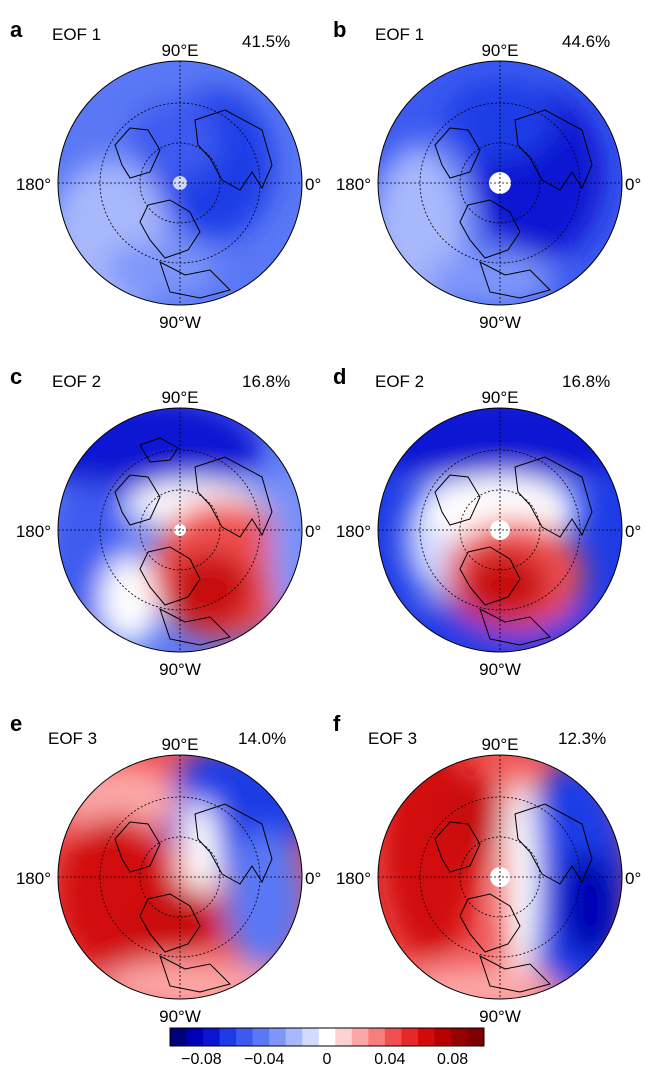 The height and width of the screenshot is (1070, 645). Describe the element at coordinates (499, 397) in the screenshot. I see `lon-label-top-d: 90°E` at that location.